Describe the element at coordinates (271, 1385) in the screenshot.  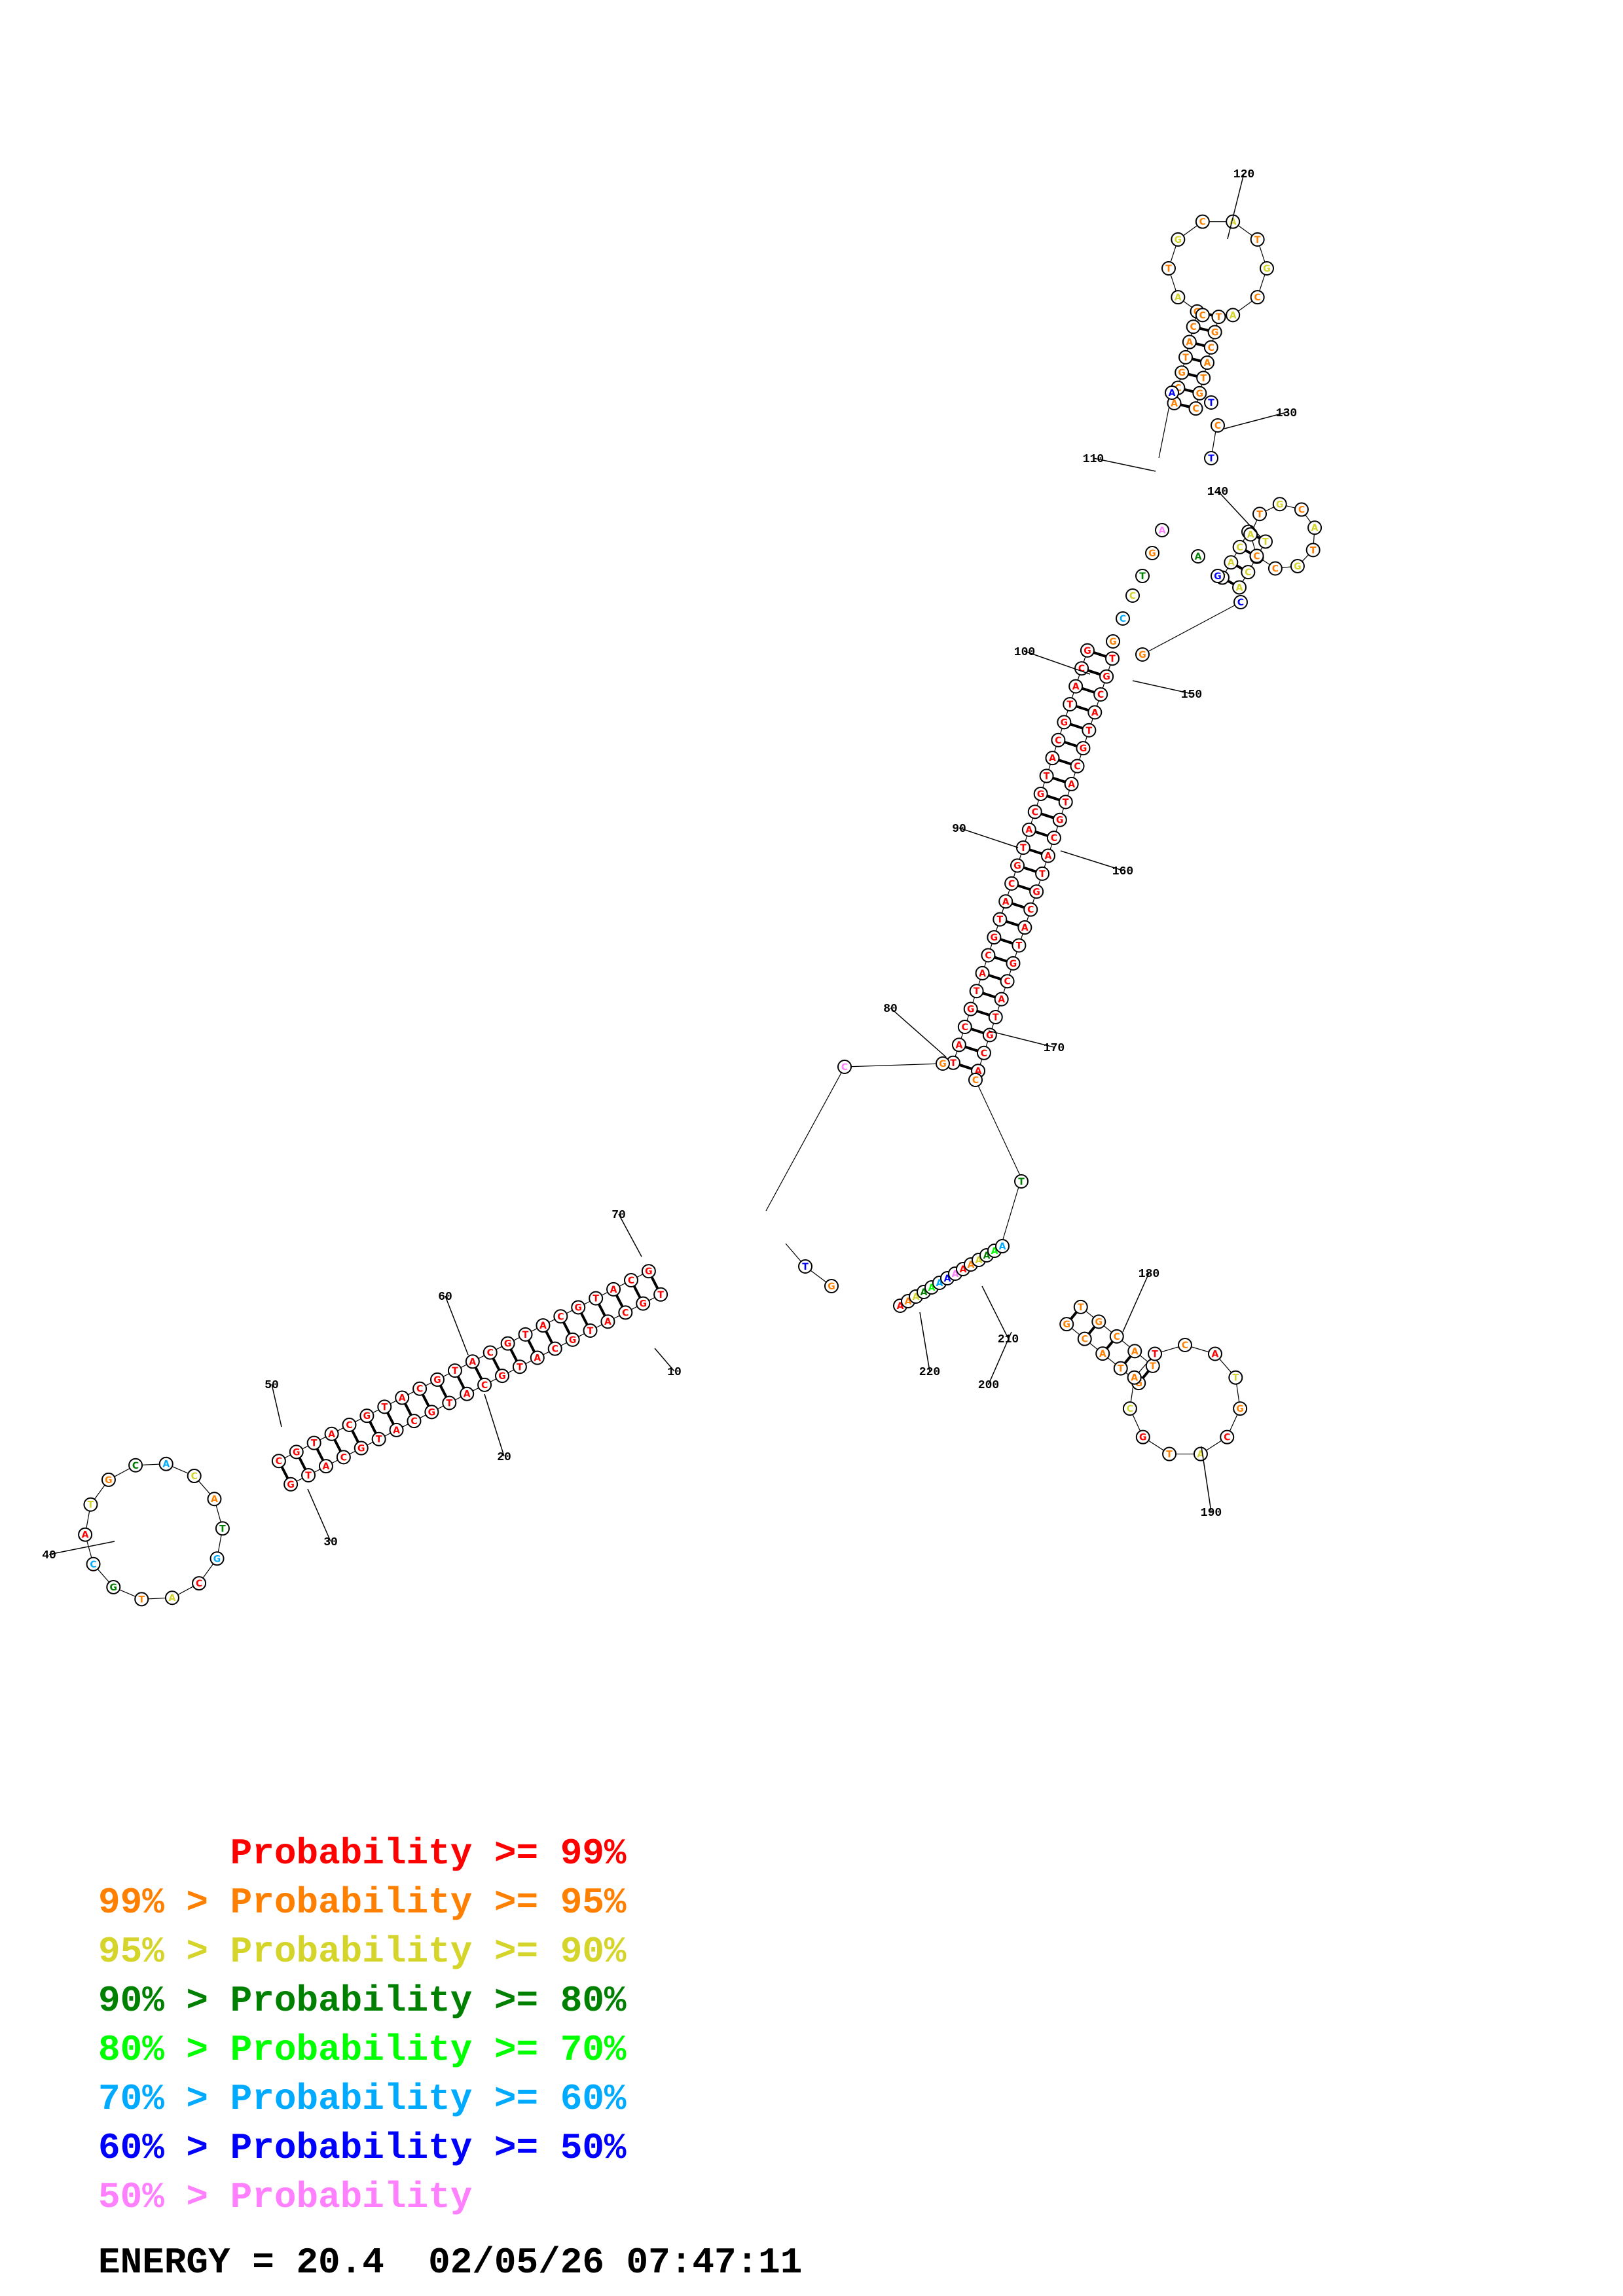
I see `index-label: 50` at that location.